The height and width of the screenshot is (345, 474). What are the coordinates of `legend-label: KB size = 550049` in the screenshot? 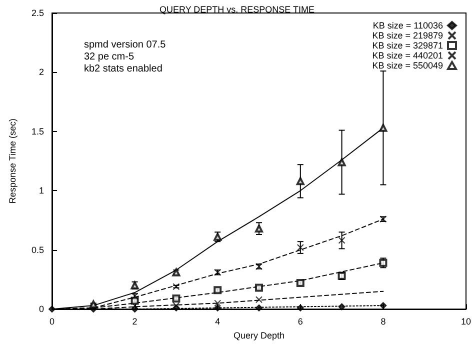 It's located at (407, 65).